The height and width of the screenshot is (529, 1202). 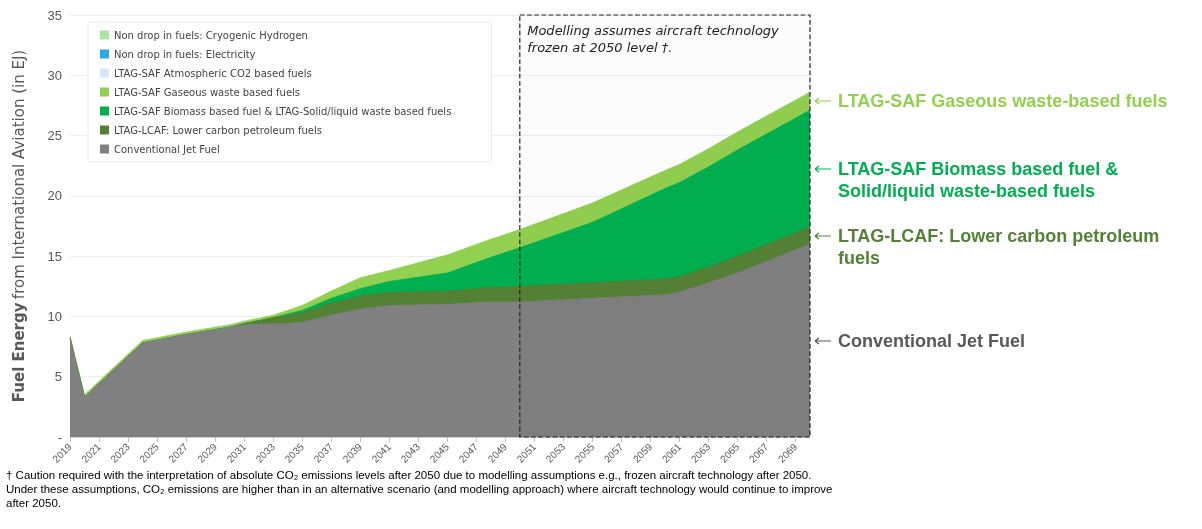 What do you see at coordinates (211, 35) in the screenshot?
I see `legend-label: Non drop in fuels: Cryogenic Hydrogen` at bounding box center [211, 35].